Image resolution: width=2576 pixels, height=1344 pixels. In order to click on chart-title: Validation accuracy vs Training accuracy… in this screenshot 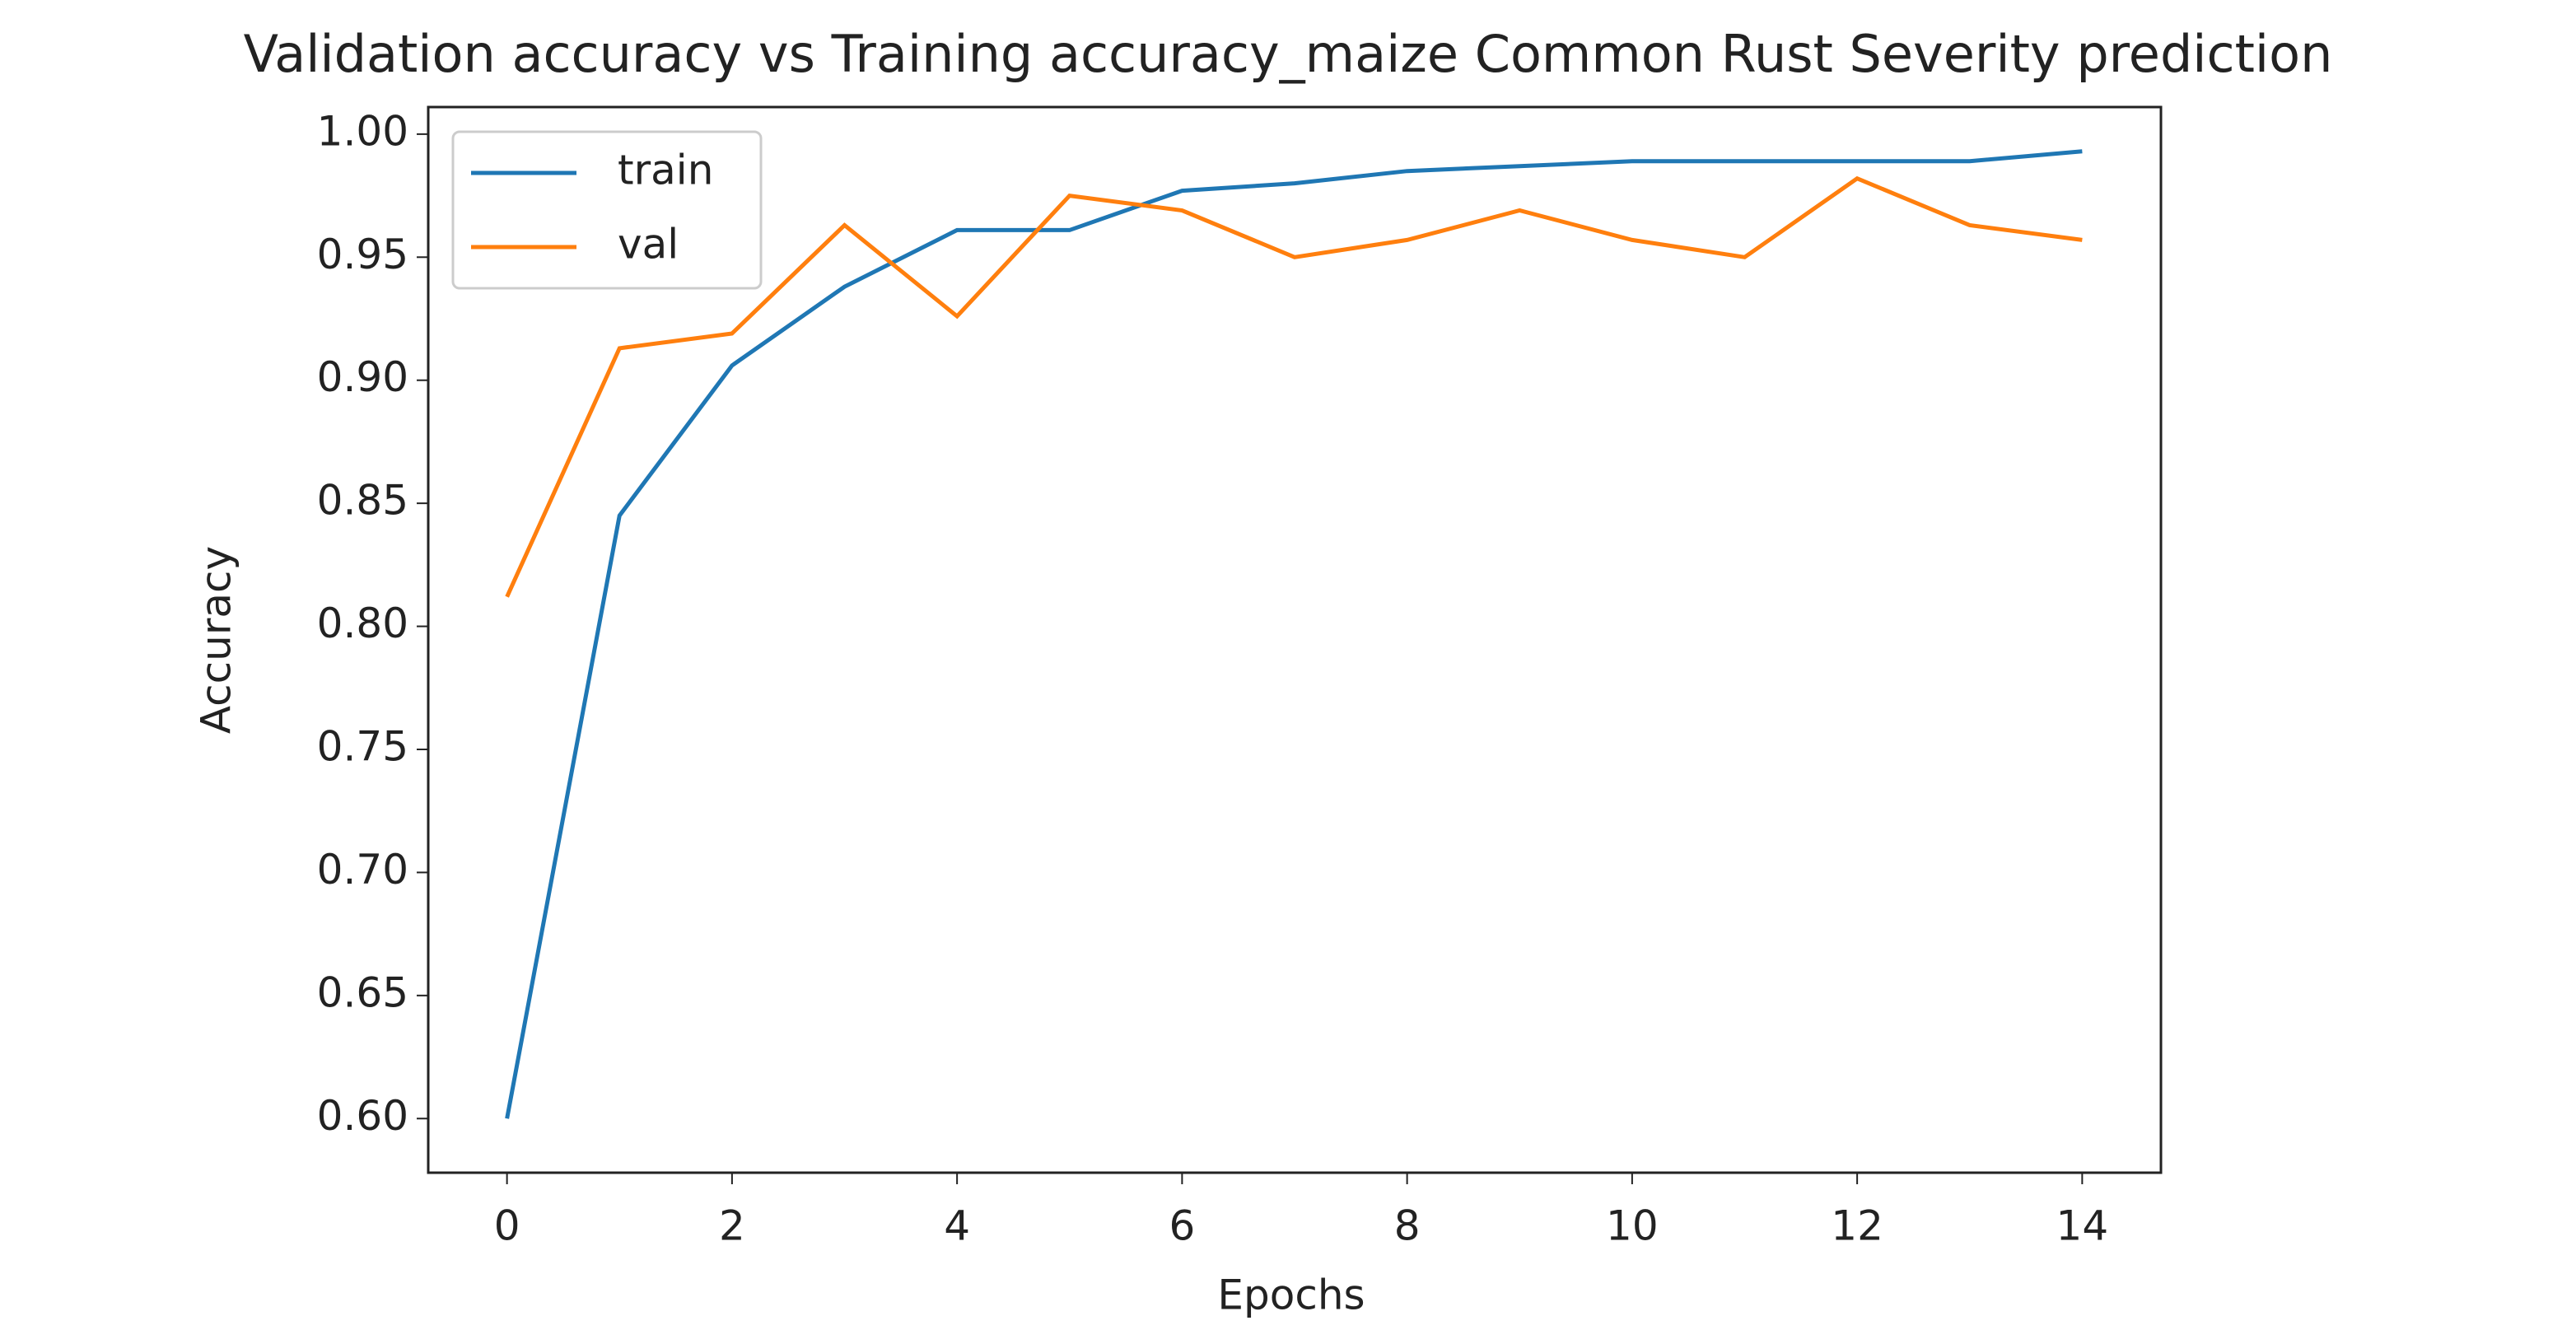, I will do `click(1288, 54)`.